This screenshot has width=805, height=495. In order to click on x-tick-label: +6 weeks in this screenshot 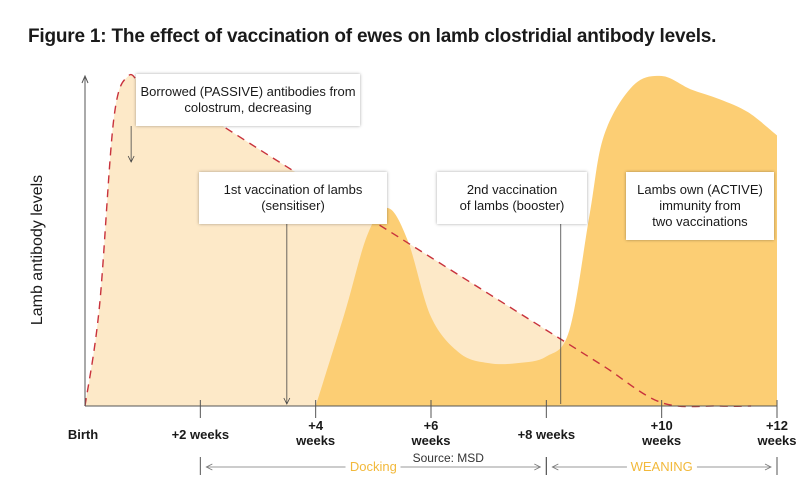, I will do `click(431, 433)`.